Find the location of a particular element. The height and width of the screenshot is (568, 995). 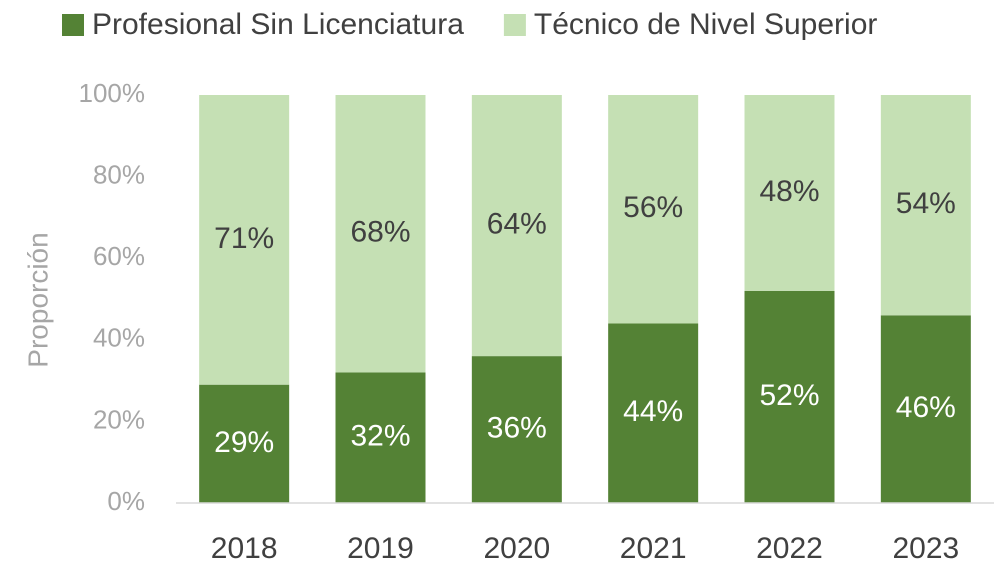

x-tick-label: 2018 is located at coordinates (244, 548).